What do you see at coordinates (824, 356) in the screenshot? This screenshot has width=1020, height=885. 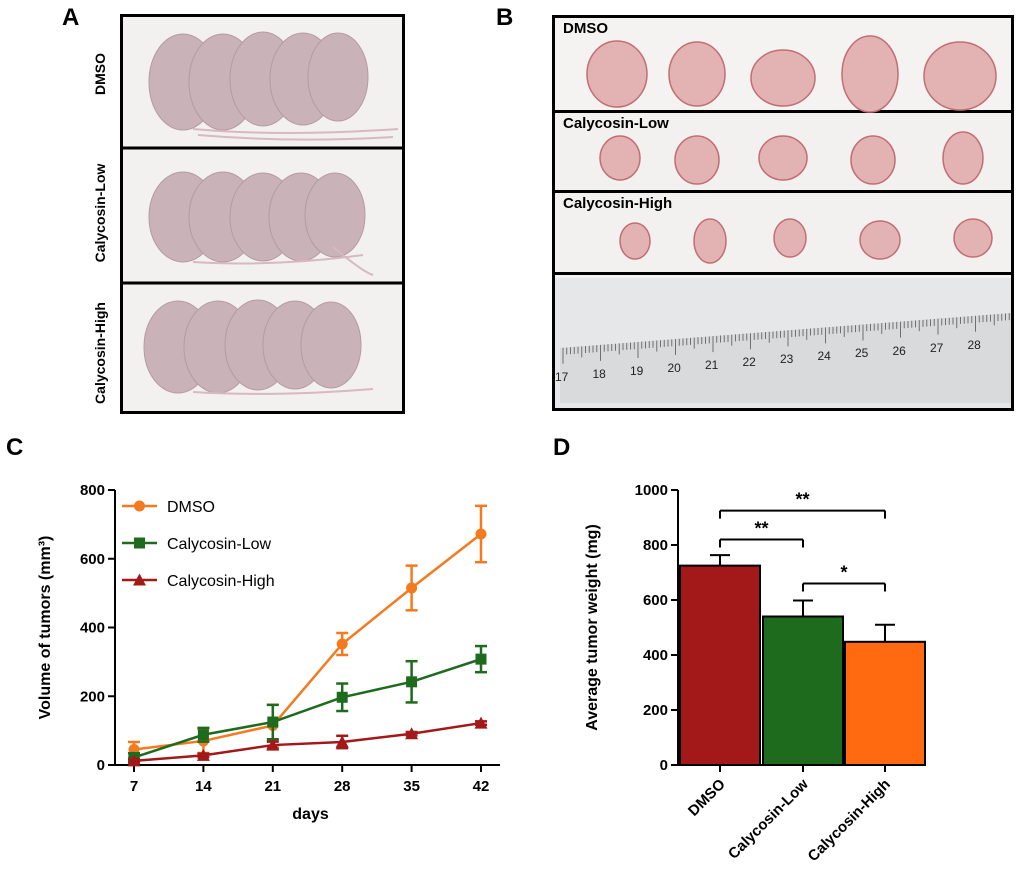 I see `ruler-label: 24` at bounding box center [824, 356].